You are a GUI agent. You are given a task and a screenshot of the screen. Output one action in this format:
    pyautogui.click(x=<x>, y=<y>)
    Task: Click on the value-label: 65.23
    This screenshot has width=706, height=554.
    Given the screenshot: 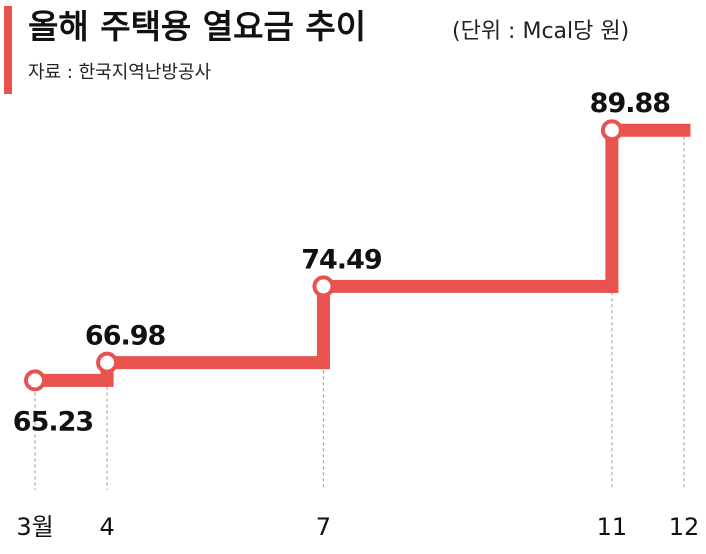 What is the action you would take?
    pyautogui.click(x=53, y=421)
    